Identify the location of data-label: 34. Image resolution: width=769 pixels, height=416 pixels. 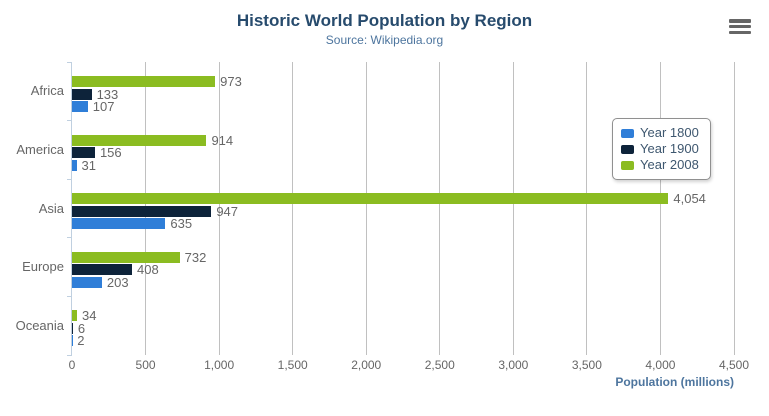
(89, 316).